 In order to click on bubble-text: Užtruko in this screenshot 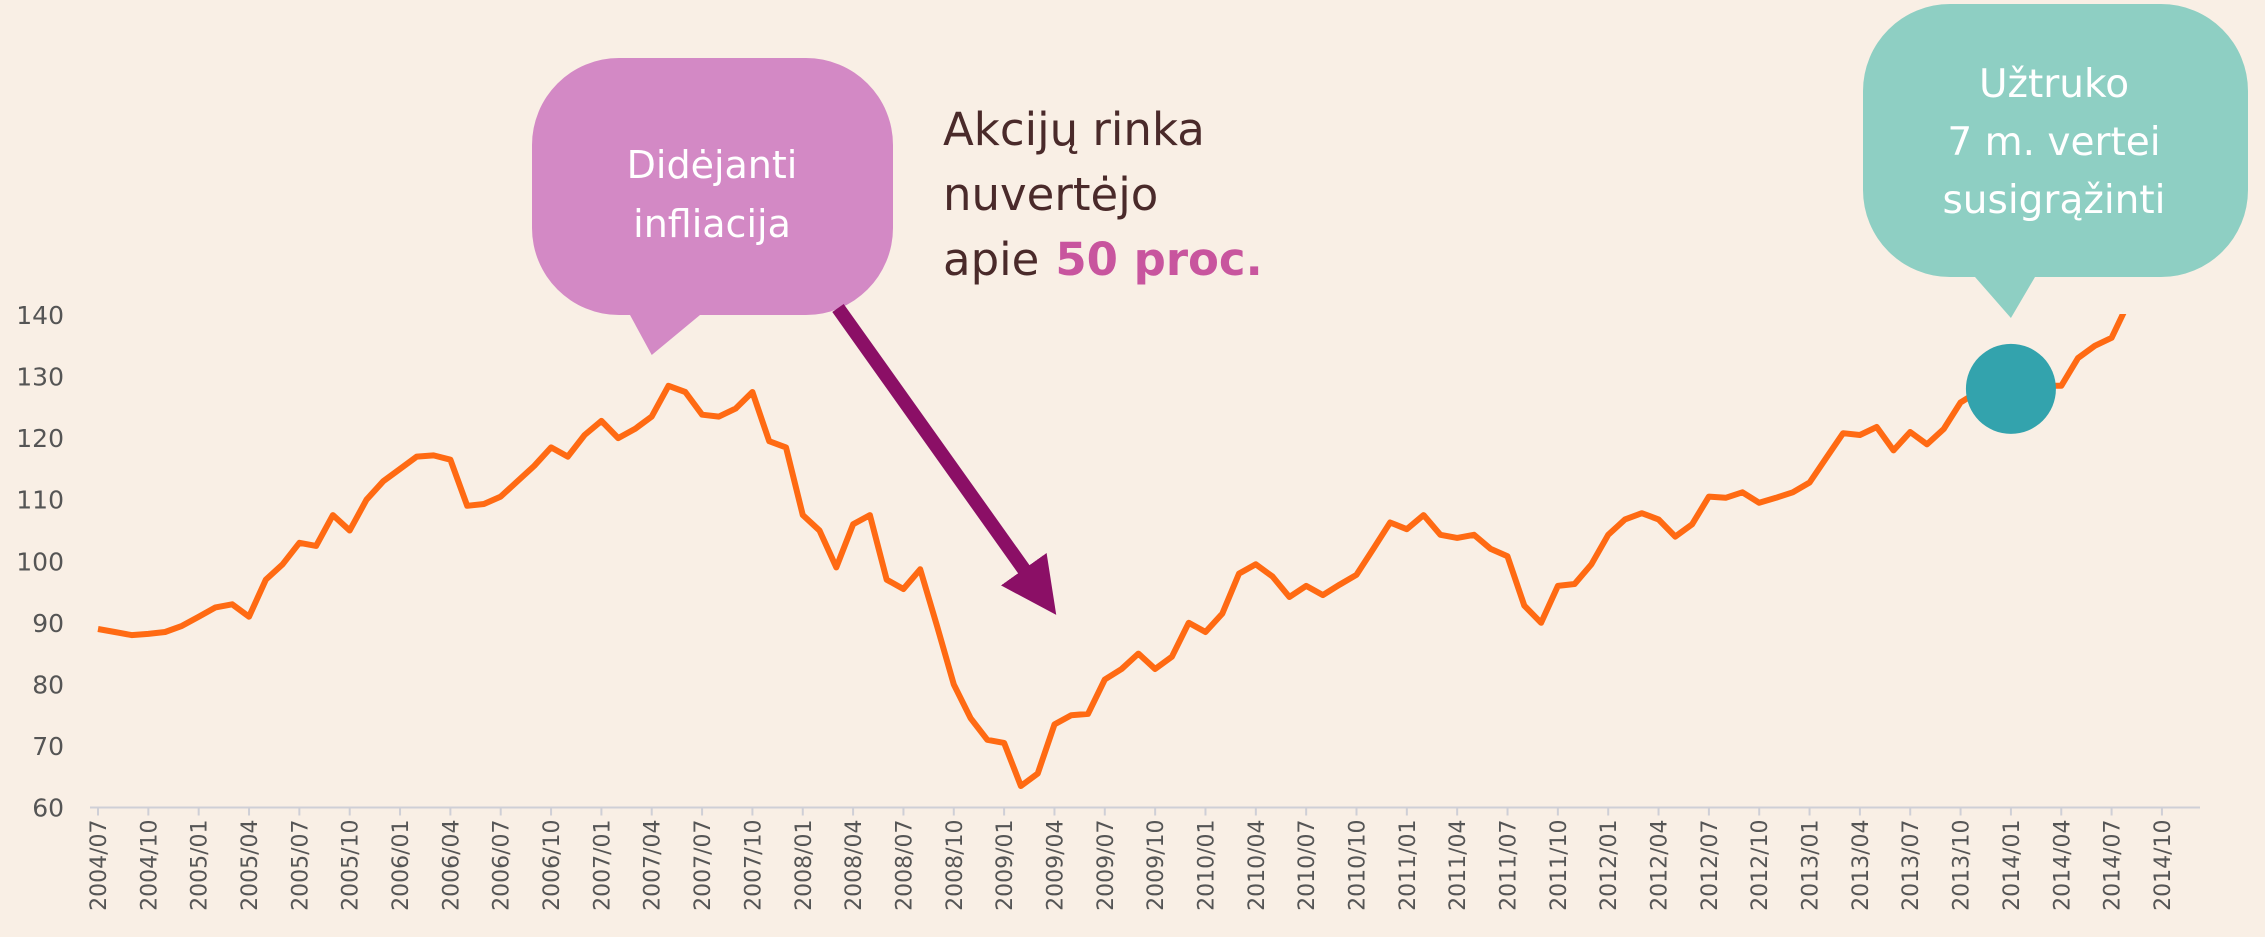, I will do `click(2054, 84)`.